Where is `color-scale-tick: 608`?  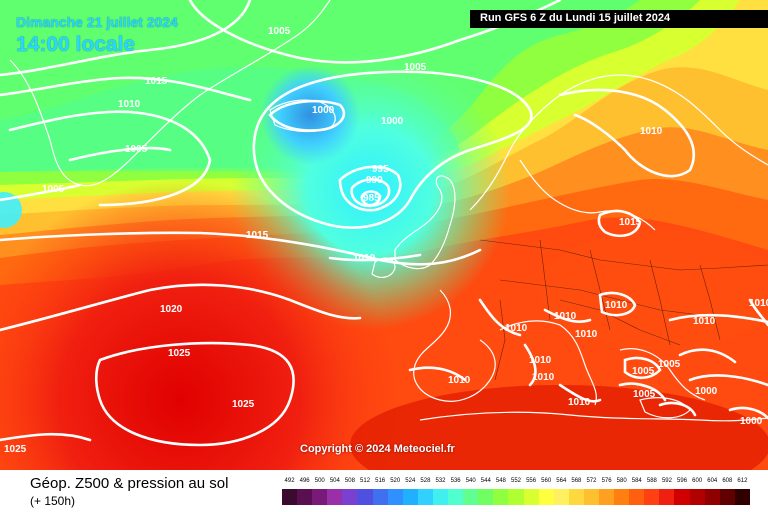
color-scale-tick: 608 is located at coordinates (727, 481).